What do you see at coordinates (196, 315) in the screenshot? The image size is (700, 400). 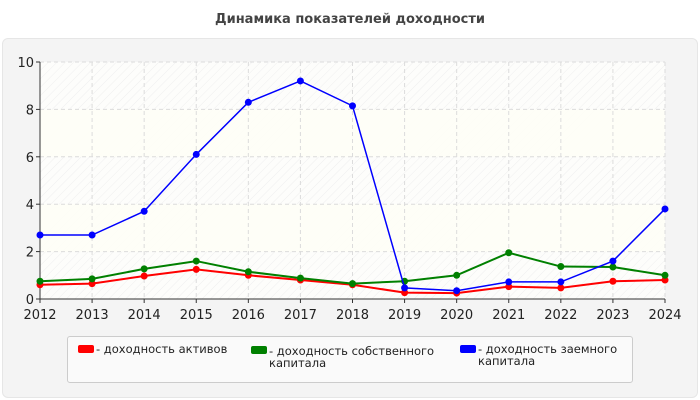 I see `x-tick-label: 2015` at bounding box center [196, 315].